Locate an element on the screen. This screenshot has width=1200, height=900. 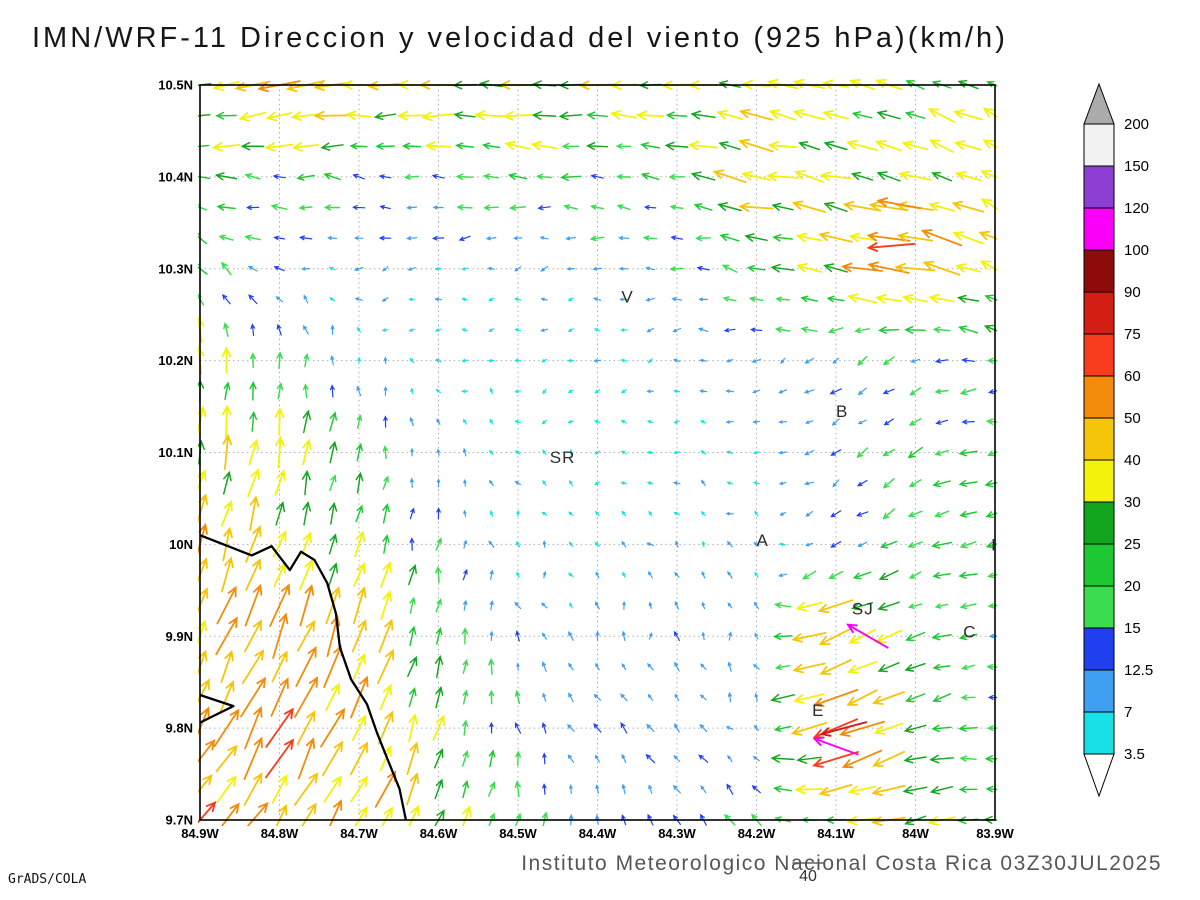
station-label: V is located at coordinates (627, 296).